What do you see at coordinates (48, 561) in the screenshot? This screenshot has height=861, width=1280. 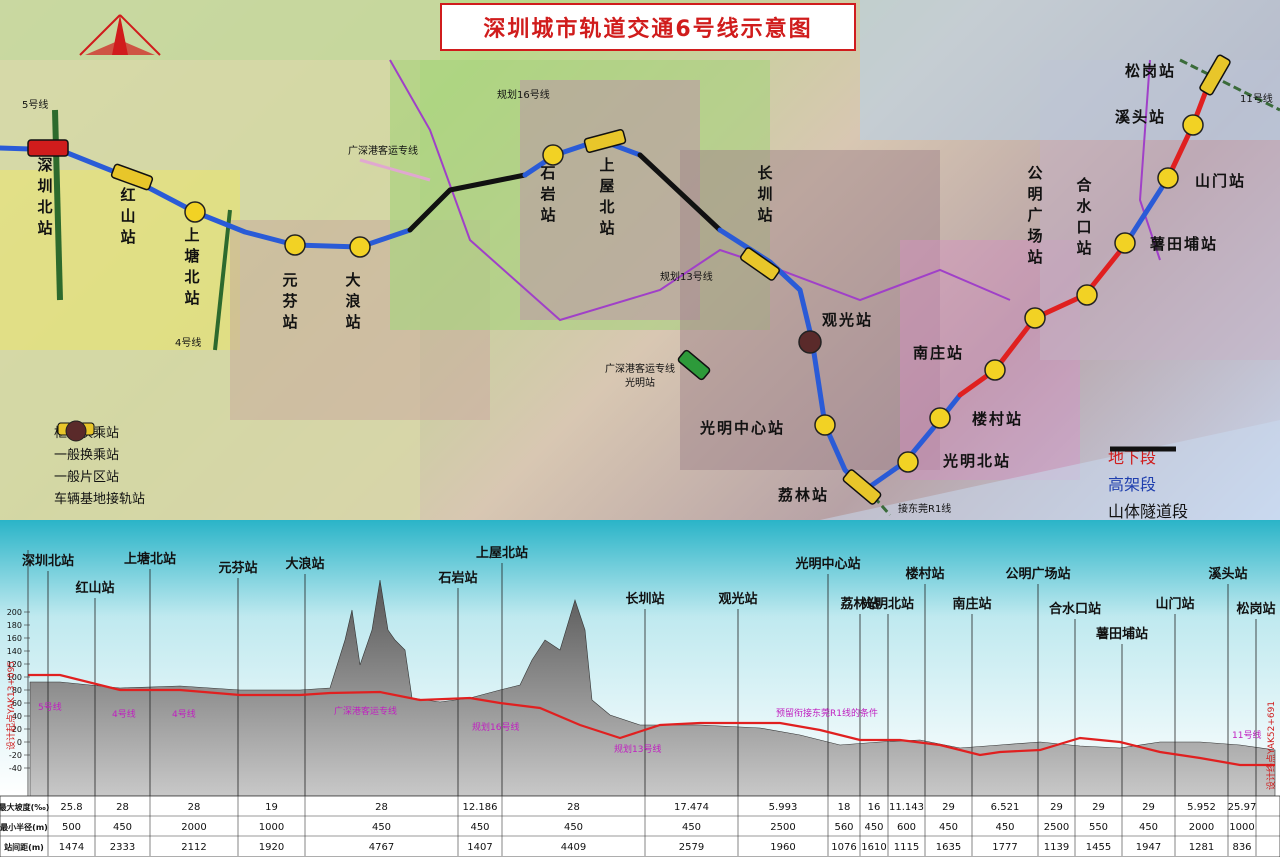 I see `profile-station-label: 深圳北站` at bounding box center [48, 561].